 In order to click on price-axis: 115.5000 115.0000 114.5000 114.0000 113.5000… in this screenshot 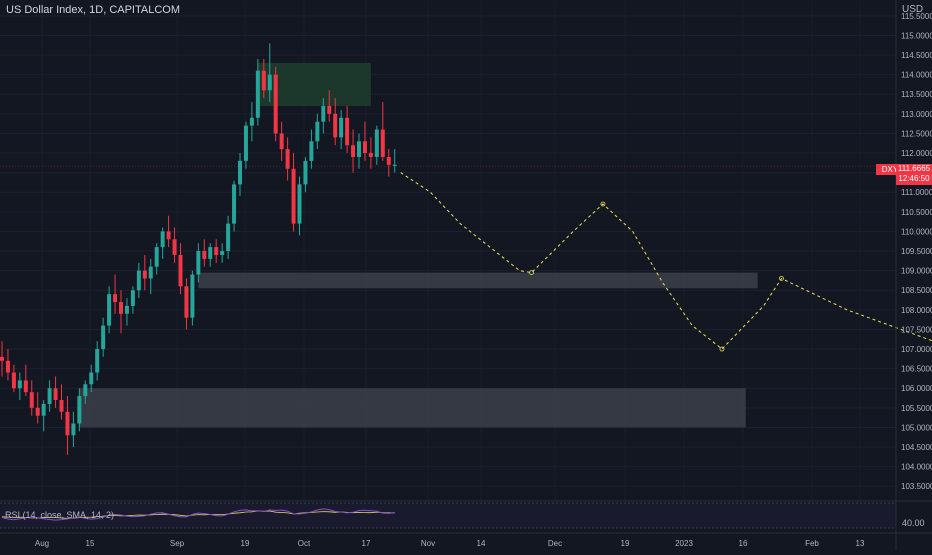, I will do `click(916, 251)`.